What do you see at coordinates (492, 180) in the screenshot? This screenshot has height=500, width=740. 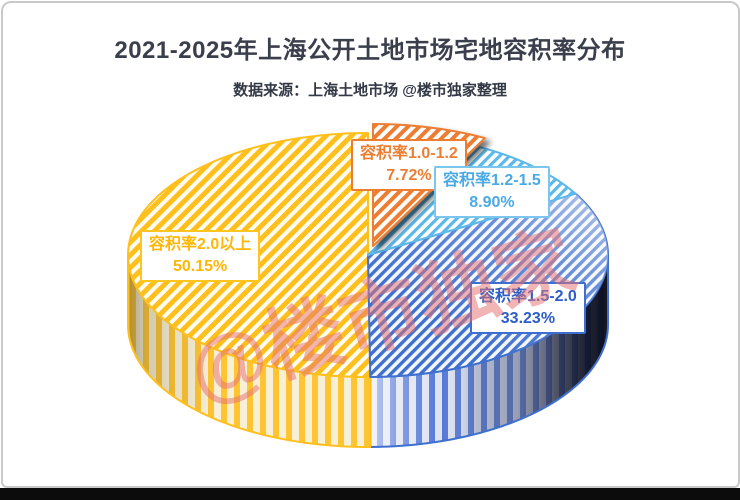 I see `slice-label-text: 容积率1.2-1.5` at bounding box center [492, 180].